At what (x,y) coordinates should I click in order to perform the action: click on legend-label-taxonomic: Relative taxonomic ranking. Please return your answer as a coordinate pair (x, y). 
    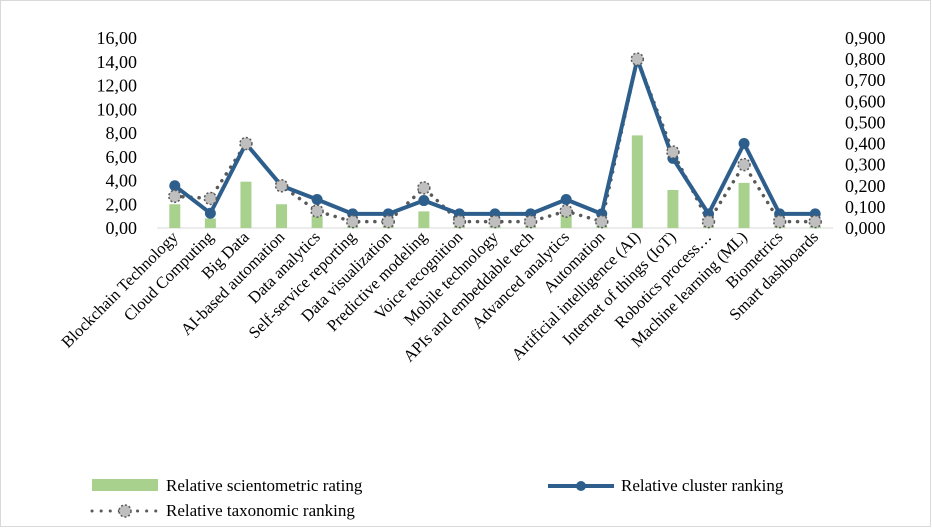
    Looking at the image, I should click on (260, 510).